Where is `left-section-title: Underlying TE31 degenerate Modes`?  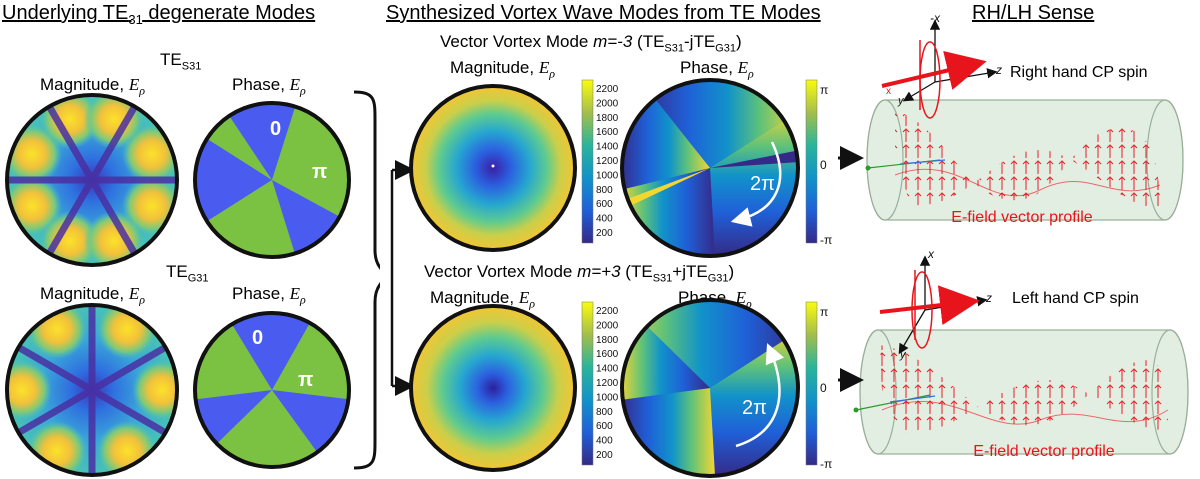
left-section-title: Underlying TE31 degenerate Modes is located at coordinates (159, 14).